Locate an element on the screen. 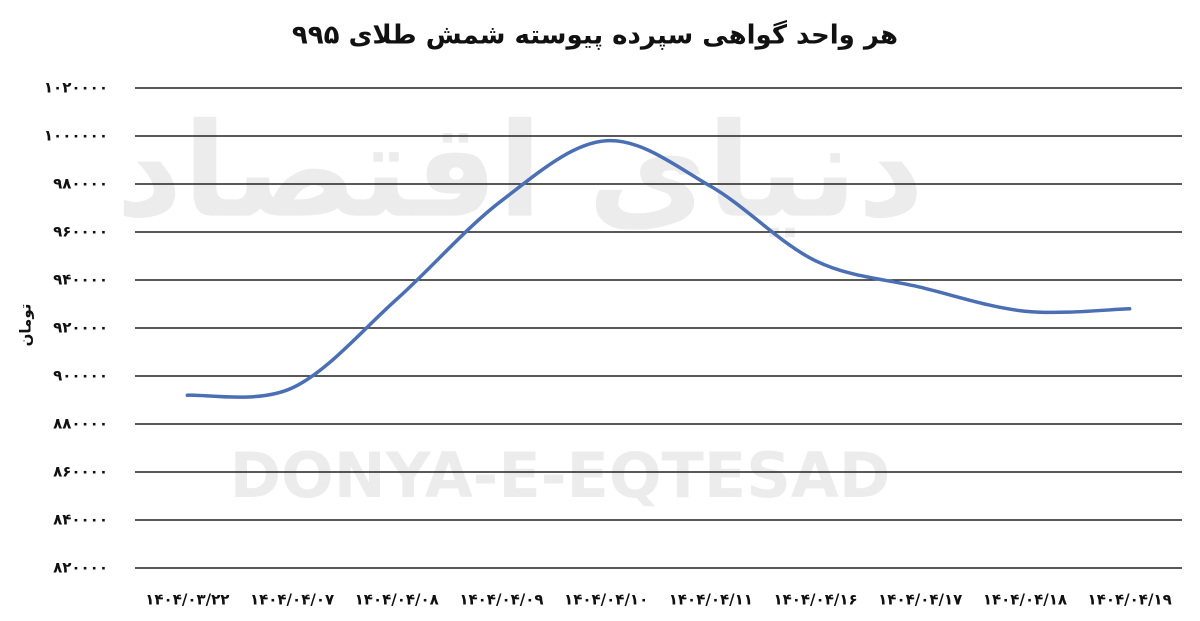 This screenshot has height=621, width=1200. x-tick-label: ۱۴۰۴/۰۴/۱۷ is located at coordinates (920, 600).